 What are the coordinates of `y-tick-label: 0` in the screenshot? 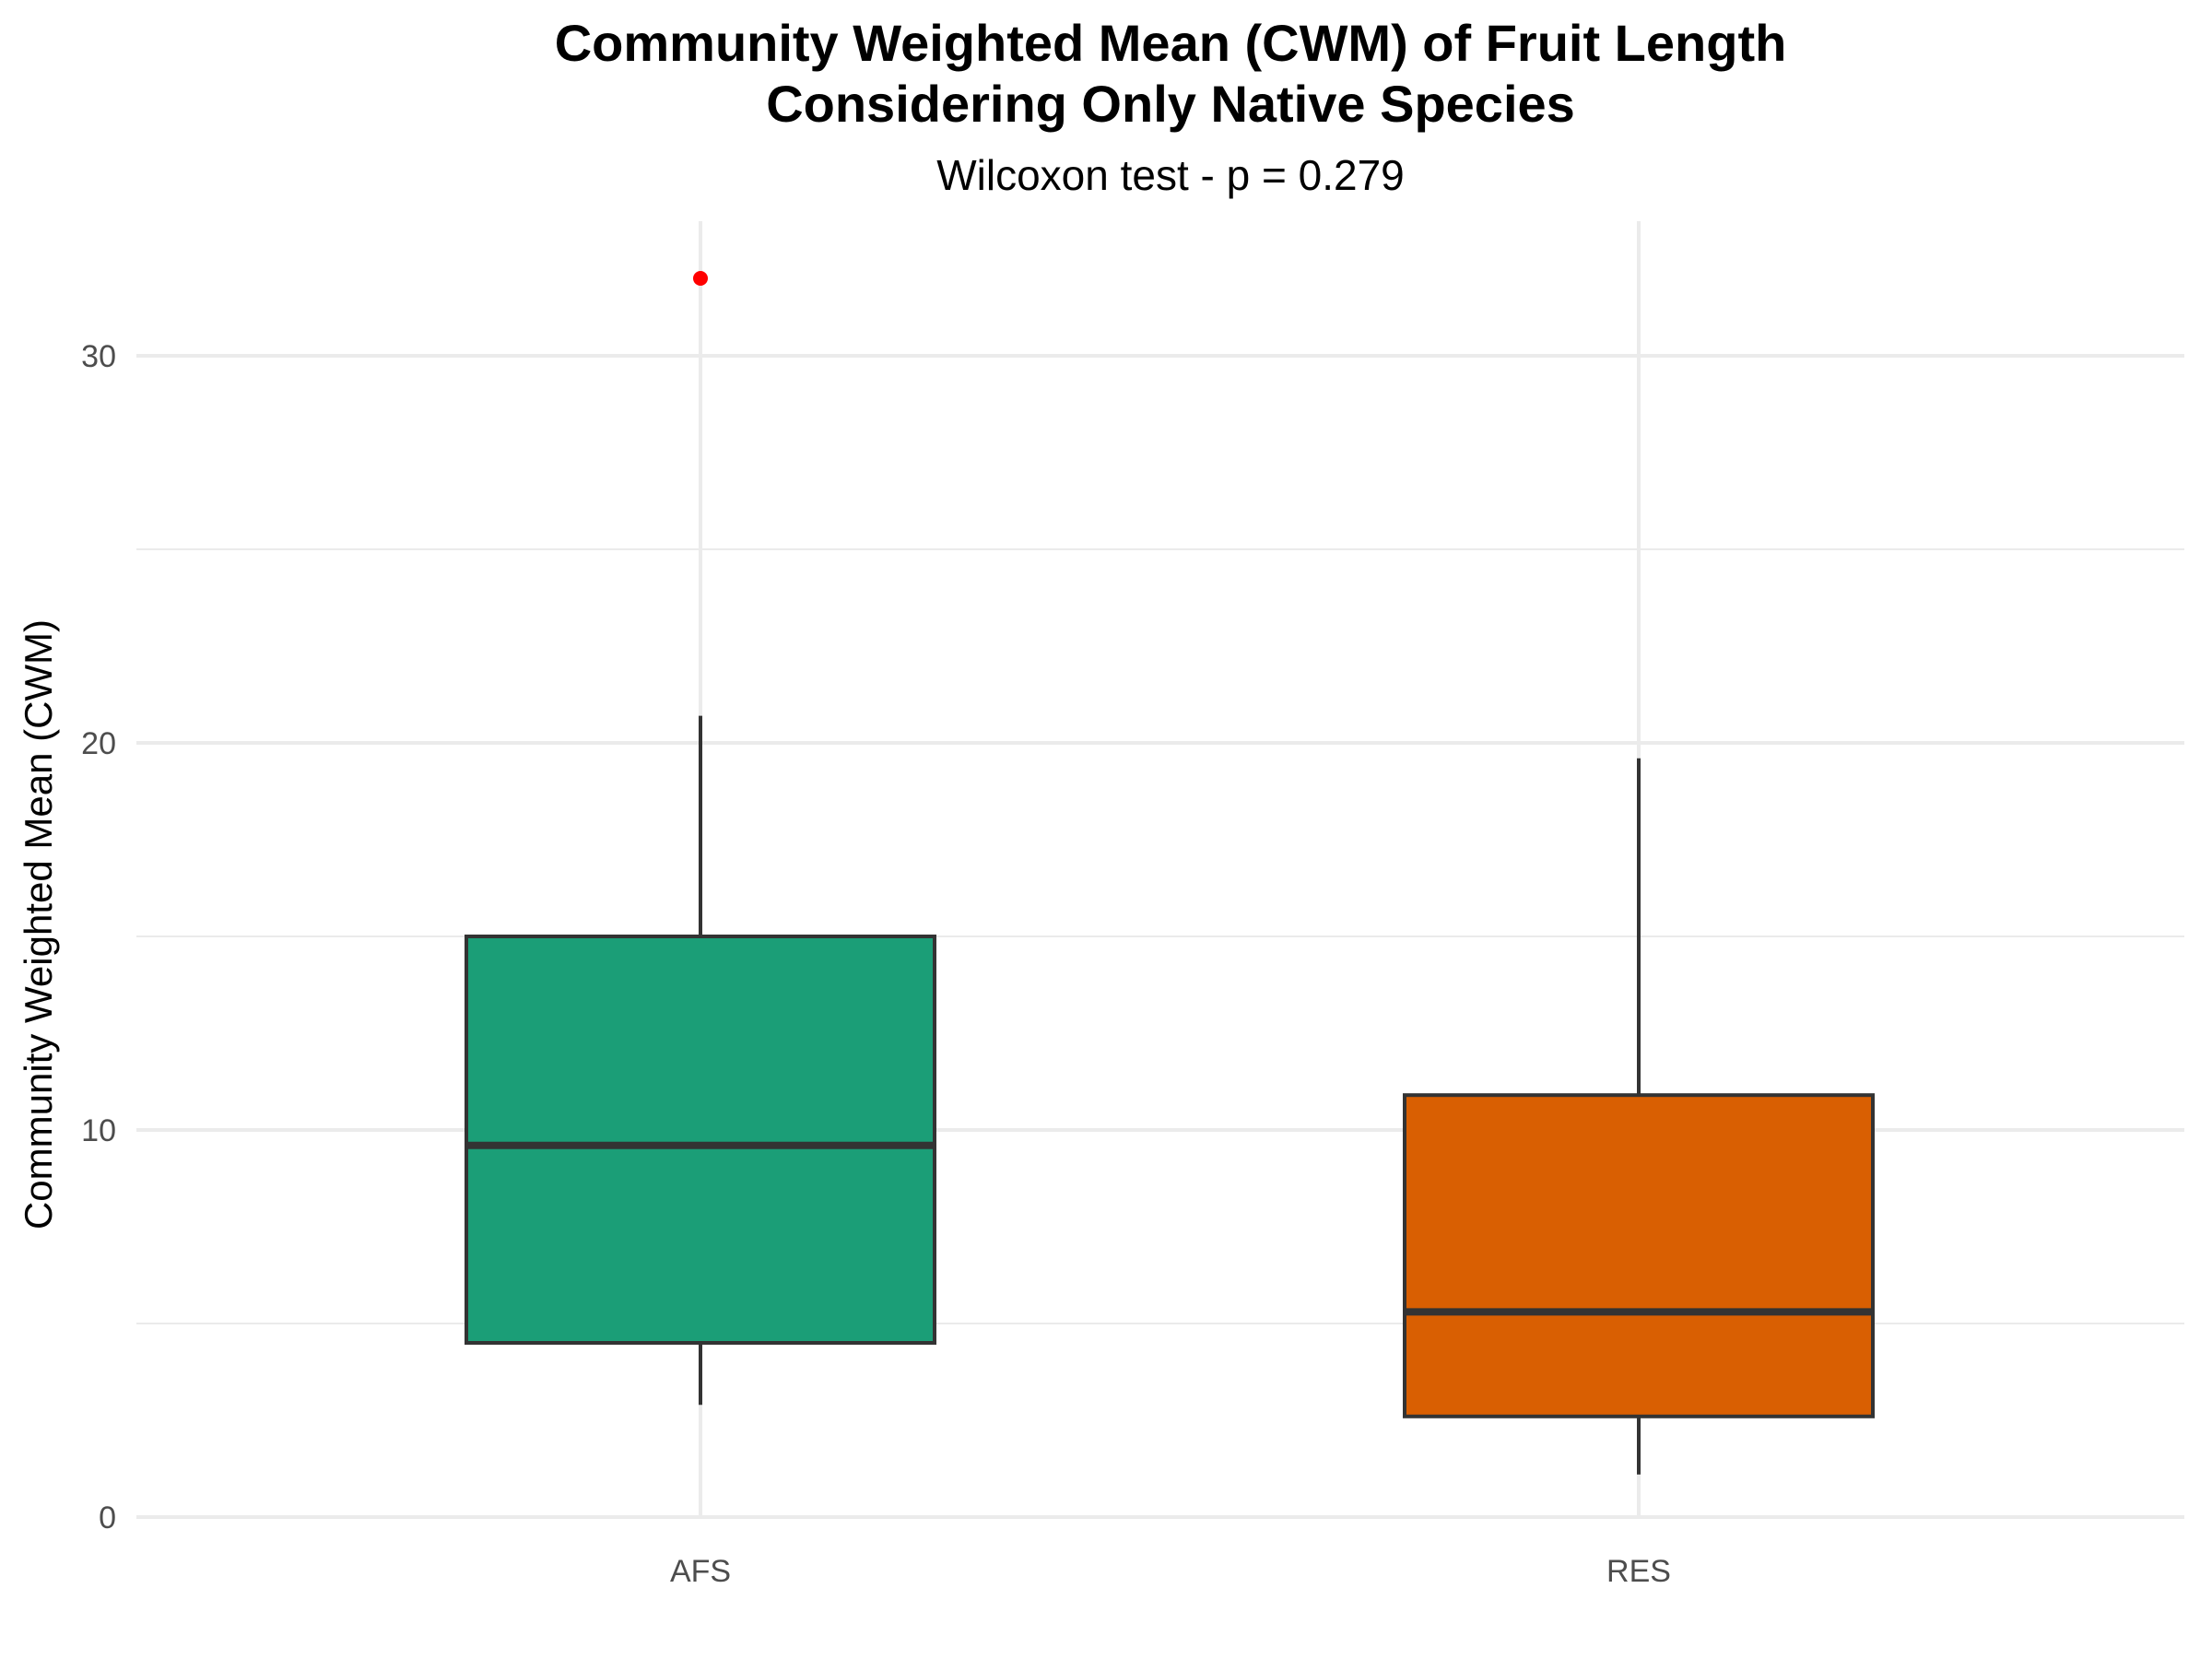 It's located at (107, 1517).